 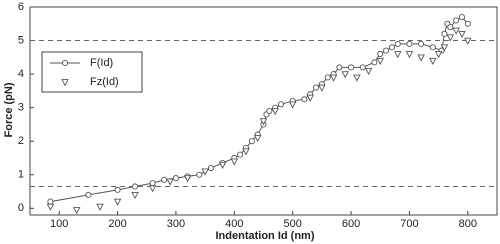 What do you see at coordinates (21, 40) in the screenshot?
I see `y-tick-label: 5` at bounding box center [21, 40].